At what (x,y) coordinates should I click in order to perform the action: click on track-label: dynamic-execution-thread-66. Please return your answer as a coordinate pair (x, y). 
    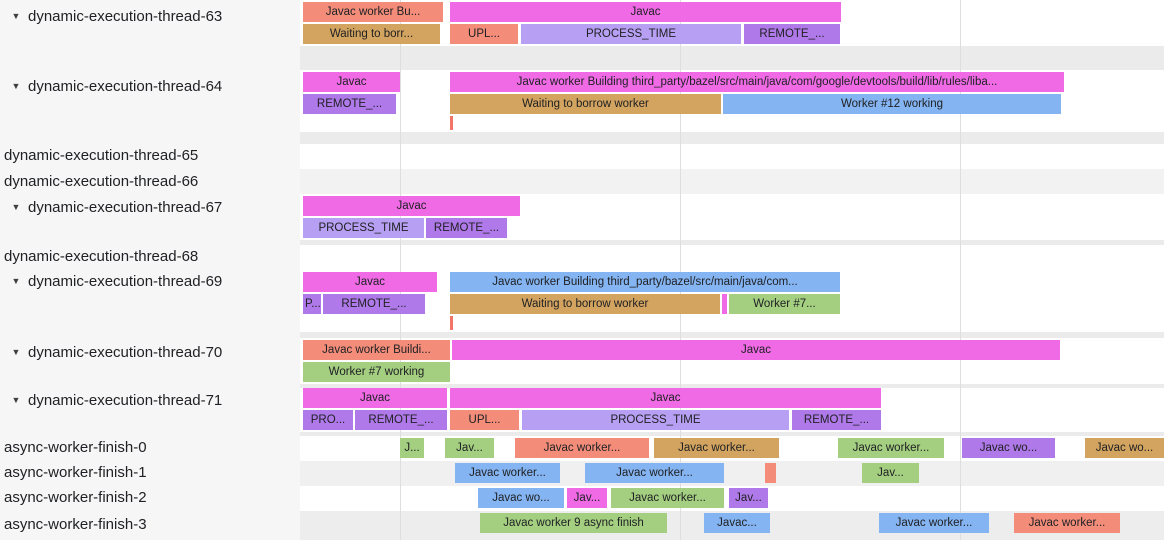
    Looking at the image, I should click on (149, 181).